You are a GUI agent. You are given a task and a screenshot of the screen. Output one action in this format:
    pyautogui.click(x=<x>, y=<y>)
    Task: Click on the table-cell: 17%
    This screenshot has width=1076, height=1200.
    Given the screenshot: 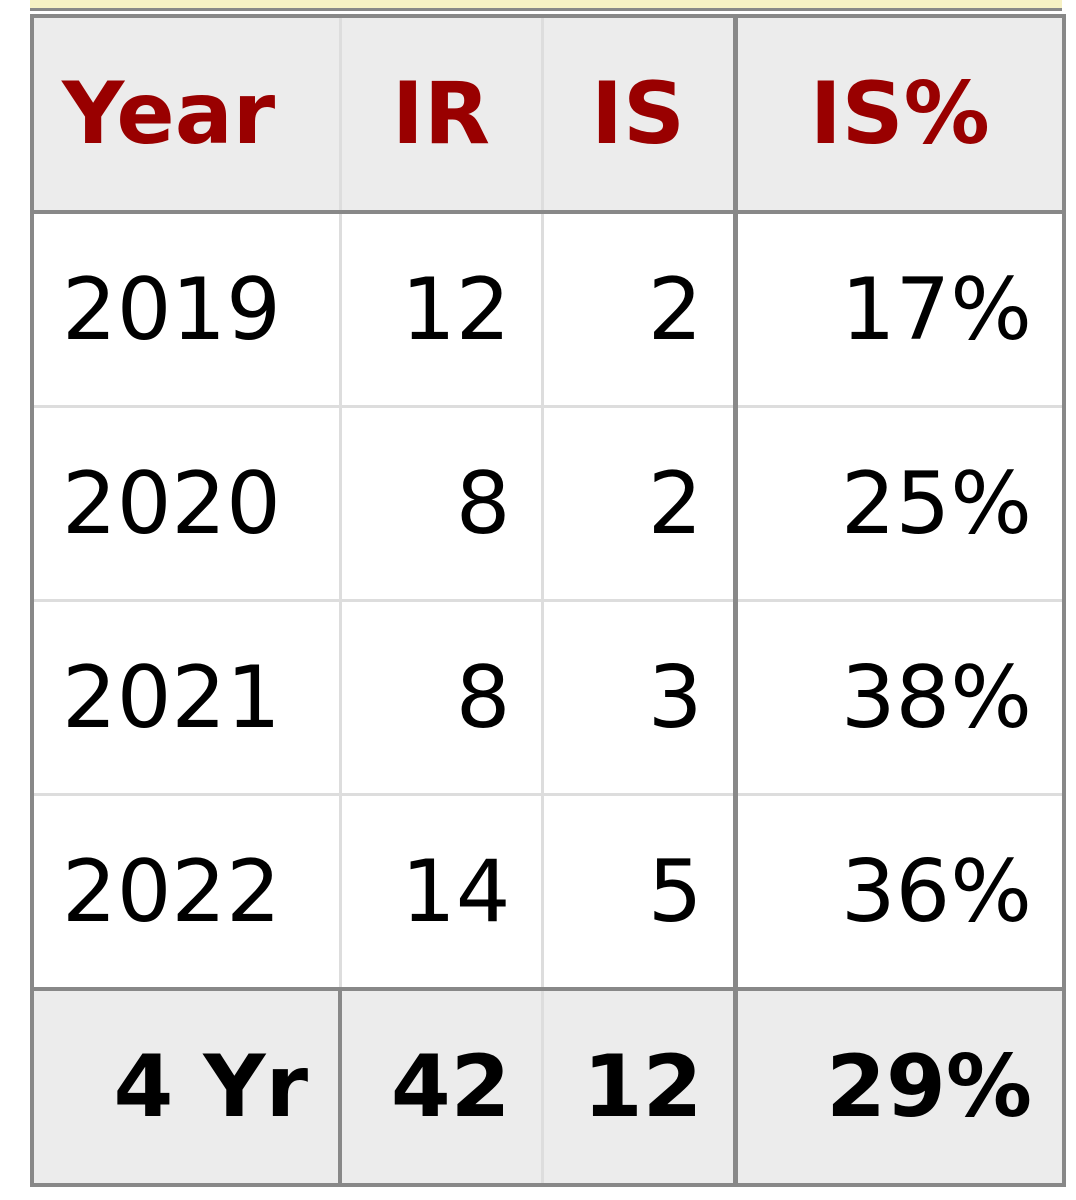 What is the action you would take?
    pyautogui.click(x=899, y=309)
    